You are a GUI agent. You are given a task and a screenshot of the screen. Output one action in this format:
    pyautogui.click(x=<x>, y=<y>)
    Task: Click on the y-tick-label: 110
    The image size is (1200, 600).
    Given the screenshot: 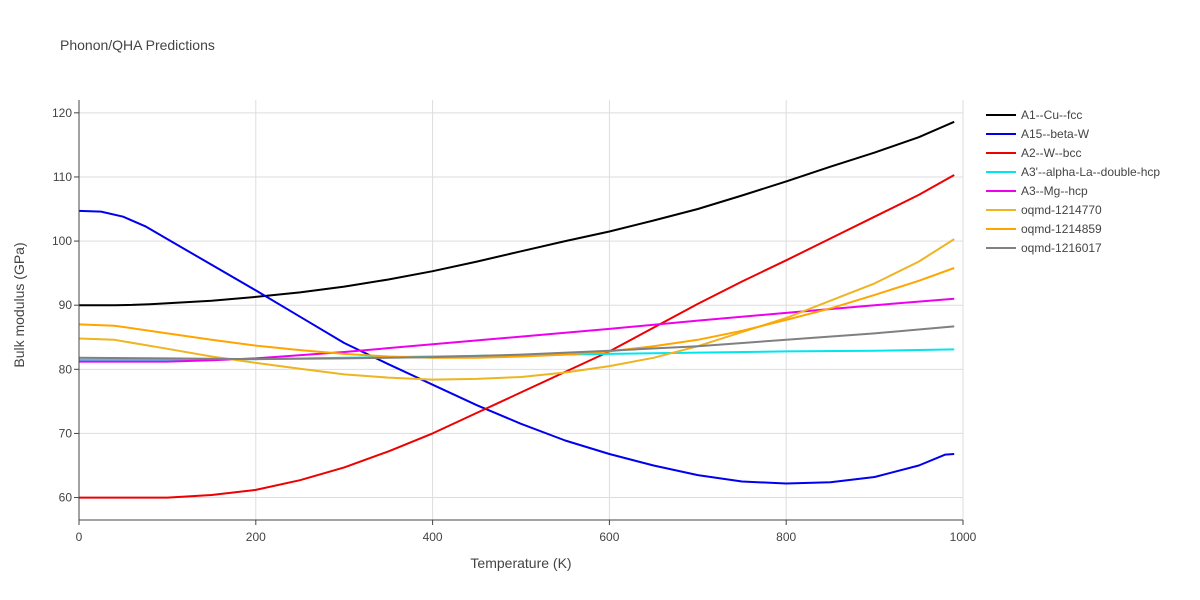 What is the action you would take?
    pyautogui.click(x=62, y=177)
    